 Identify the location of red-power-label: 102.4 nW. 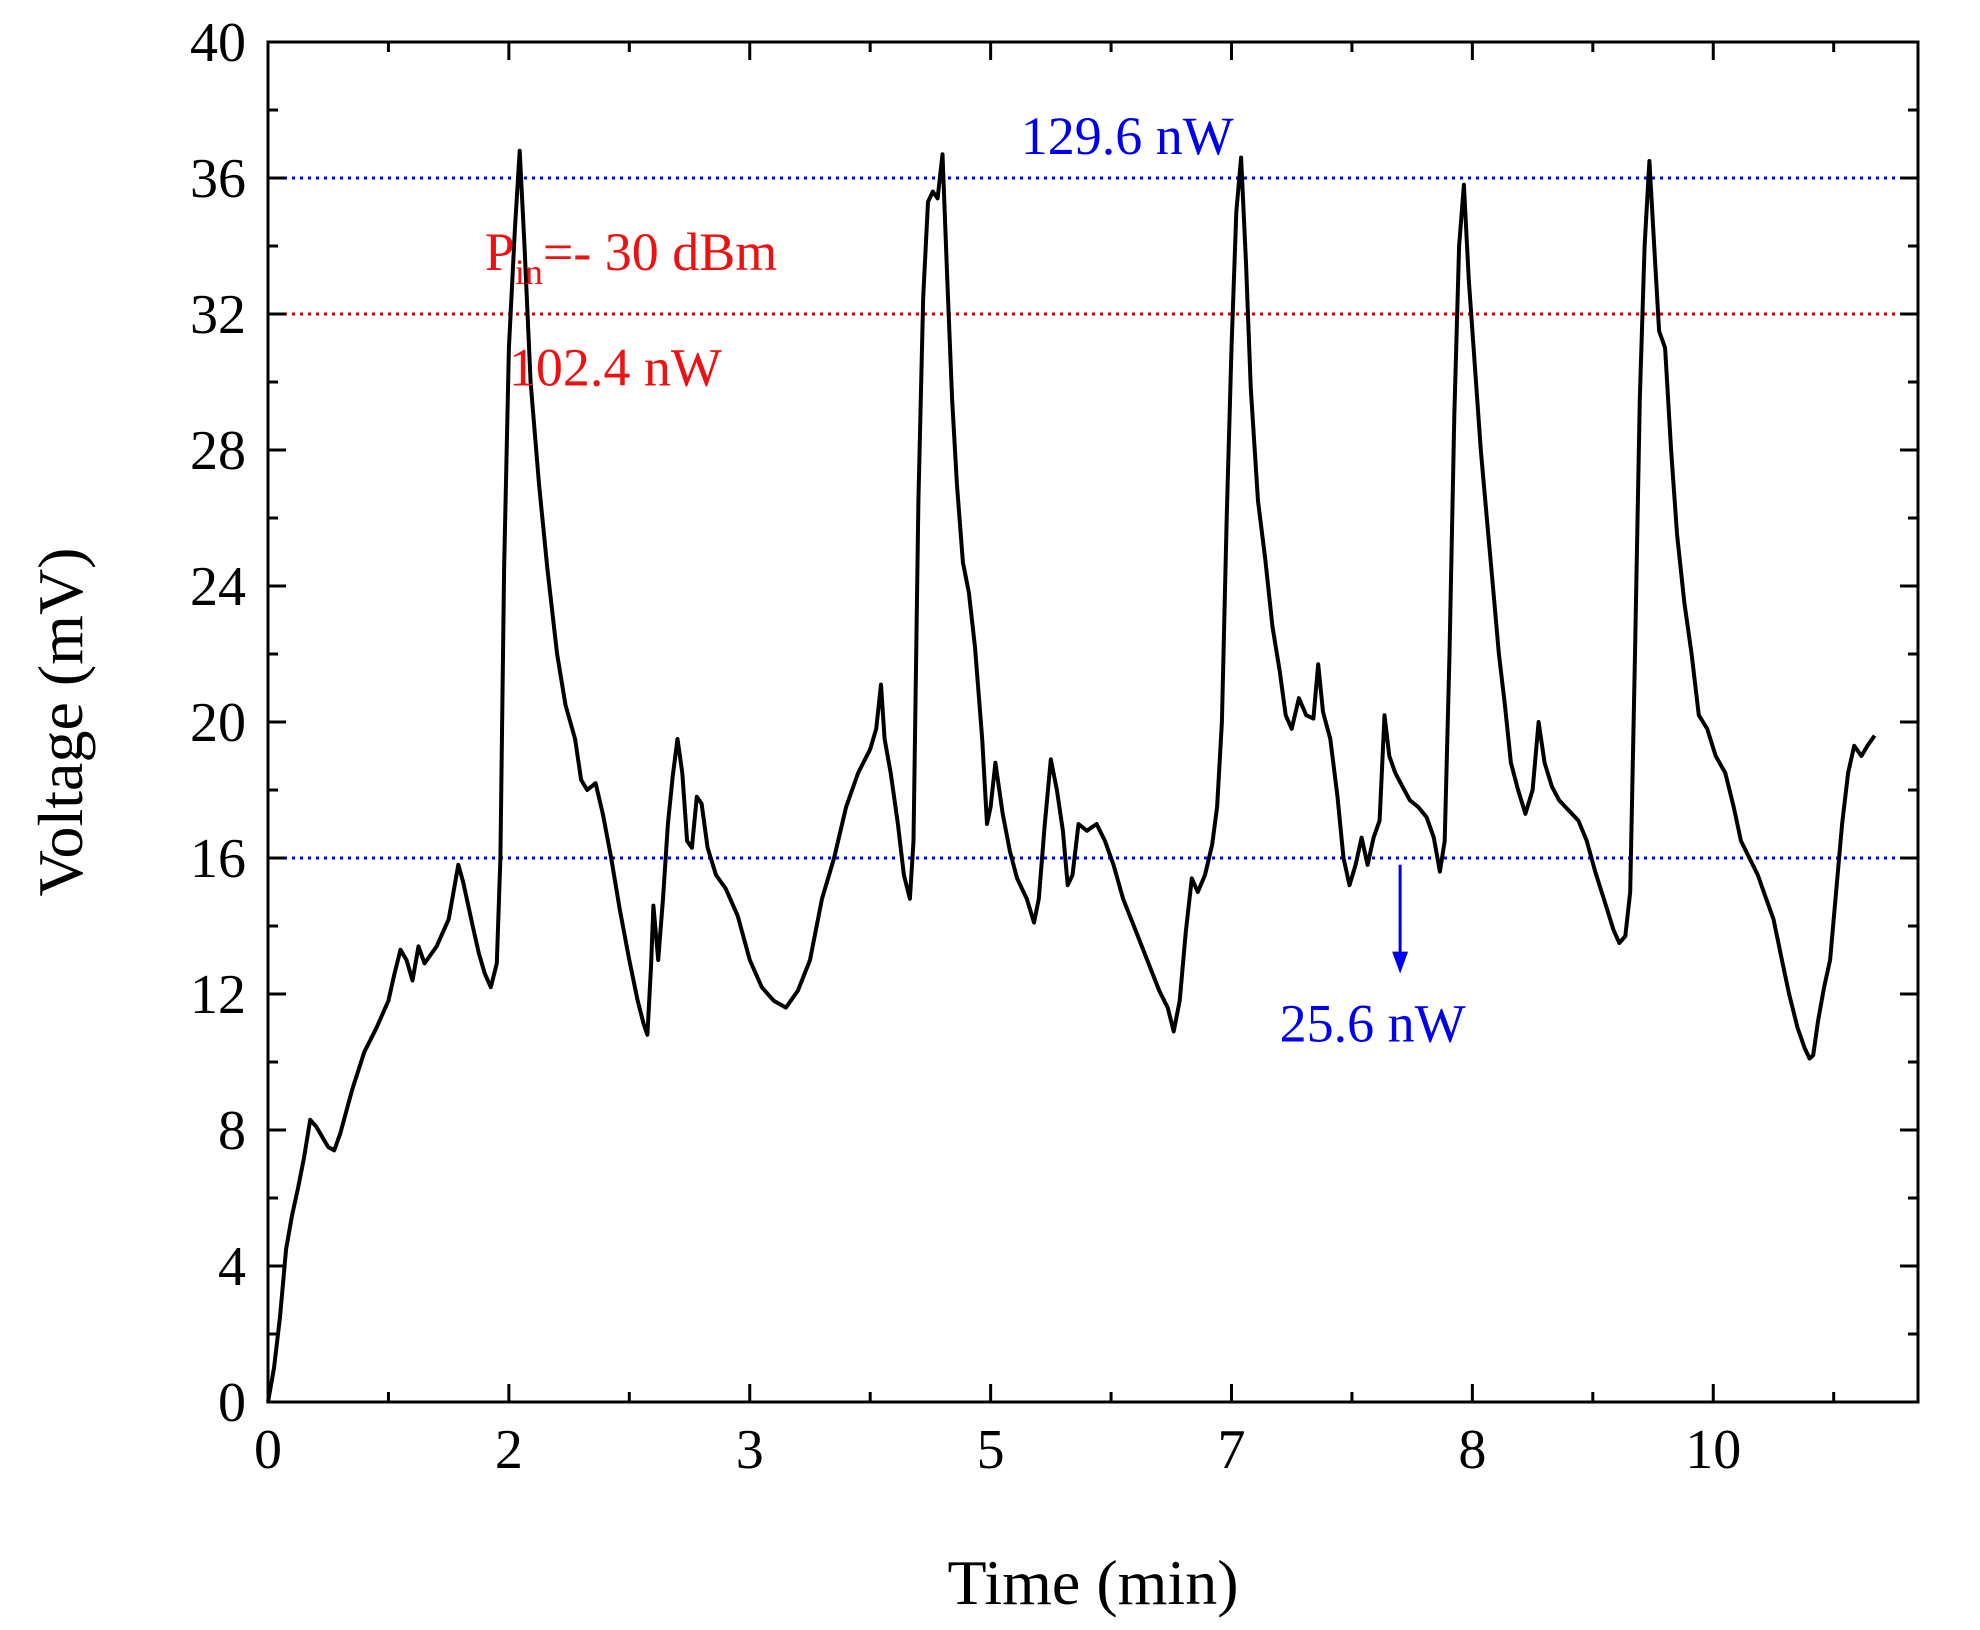
(615, 367).